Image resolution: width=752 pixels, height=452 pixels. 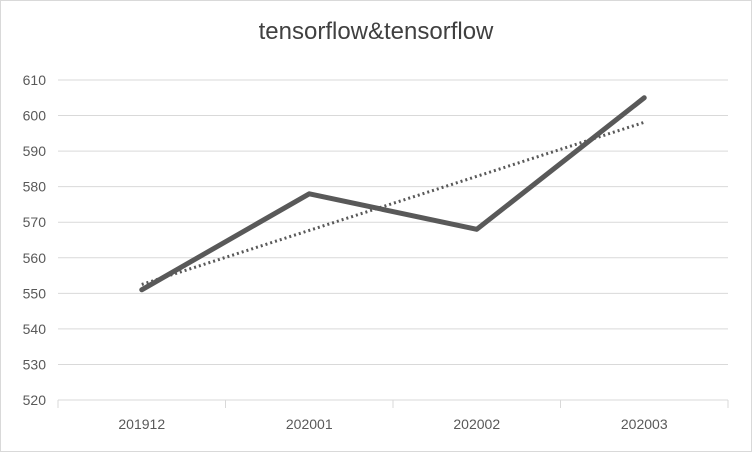 I want to click on x-tick-label: 202002, so click(x=476, y=424).